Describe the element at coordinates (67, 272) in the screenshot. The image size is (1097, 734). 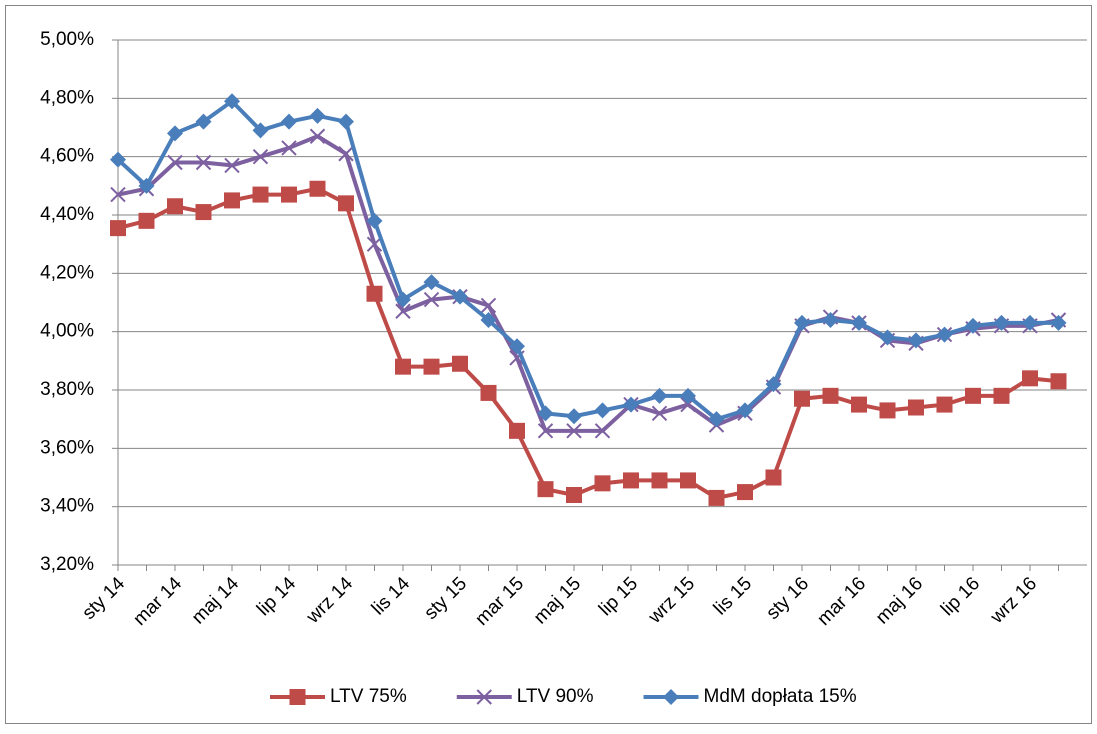
I see `y-tick-label: 4,20%` at that location.